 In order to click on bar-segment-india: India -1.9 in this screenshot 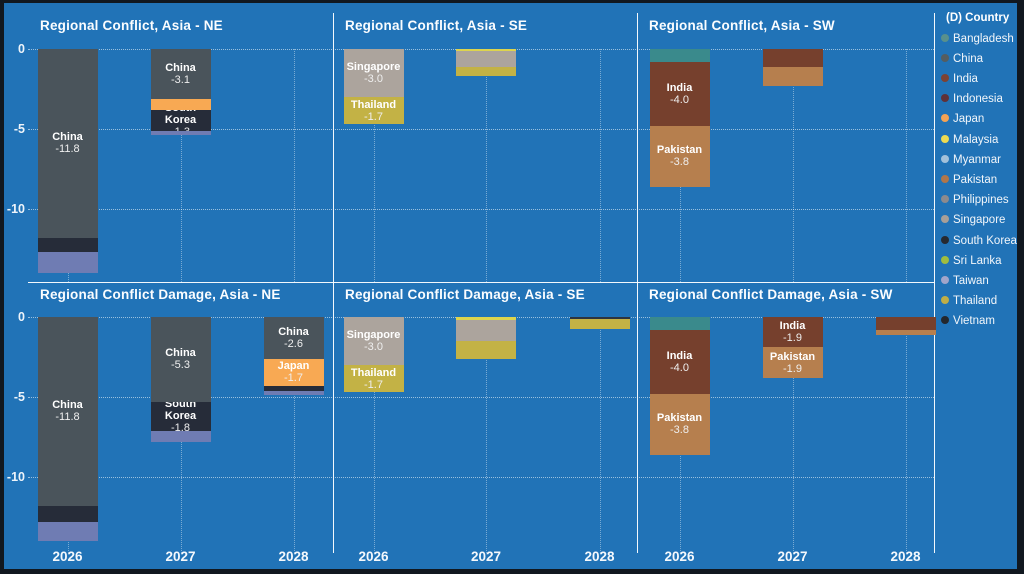, I will do `click(792, 332)`.